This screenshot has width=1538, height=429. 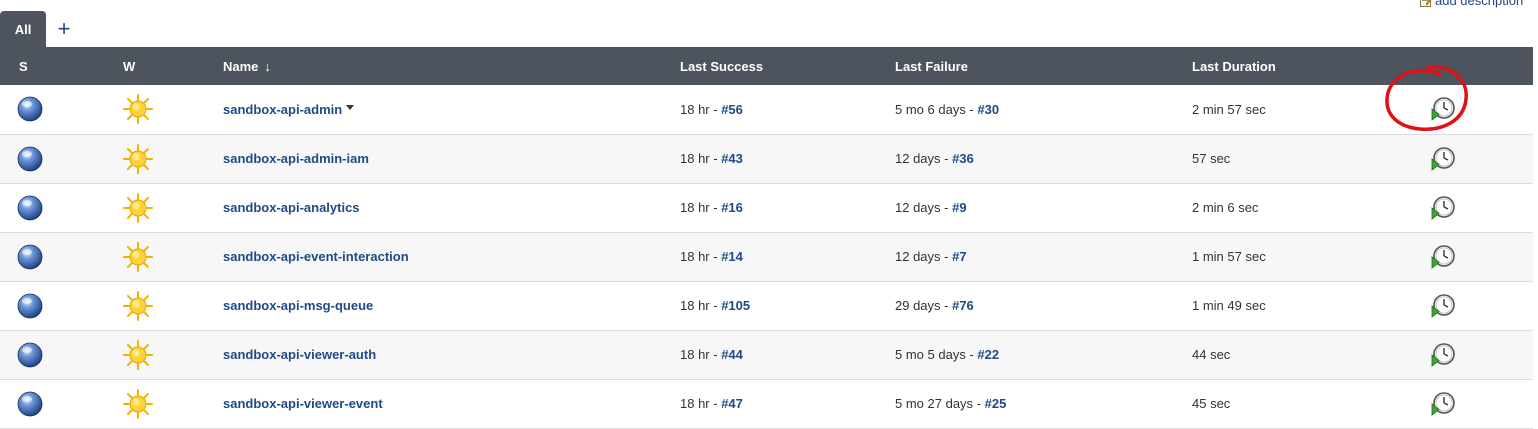 I want to click on last-success-build-link: #56, so click(x=732, y=109).